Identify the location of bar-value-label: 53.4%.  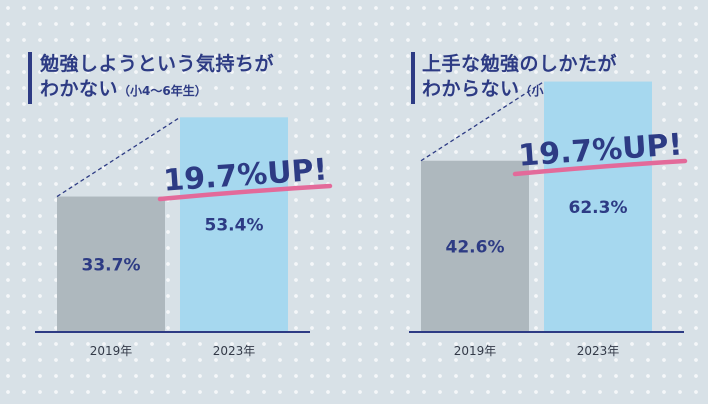
(234, 226).